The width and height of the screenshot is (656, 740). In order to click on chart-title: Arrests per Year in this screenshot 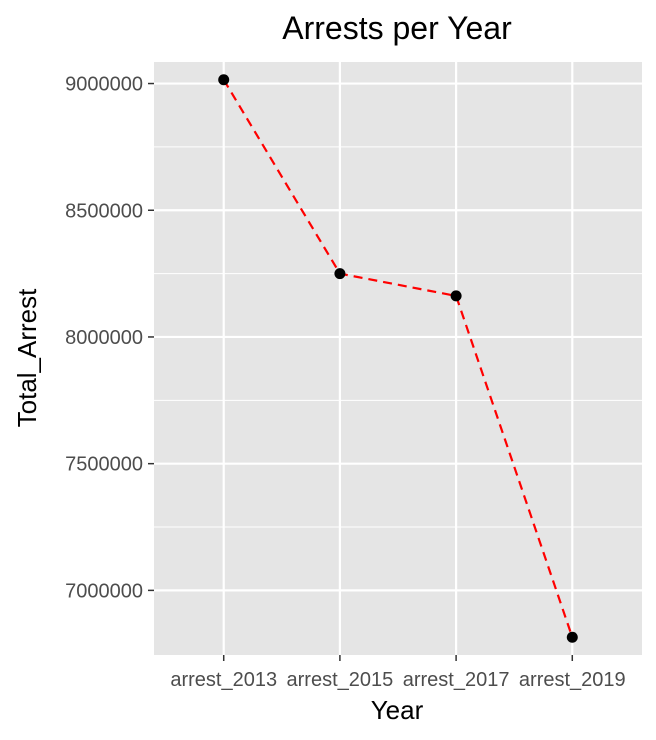, I will do `click(397, 28)`.